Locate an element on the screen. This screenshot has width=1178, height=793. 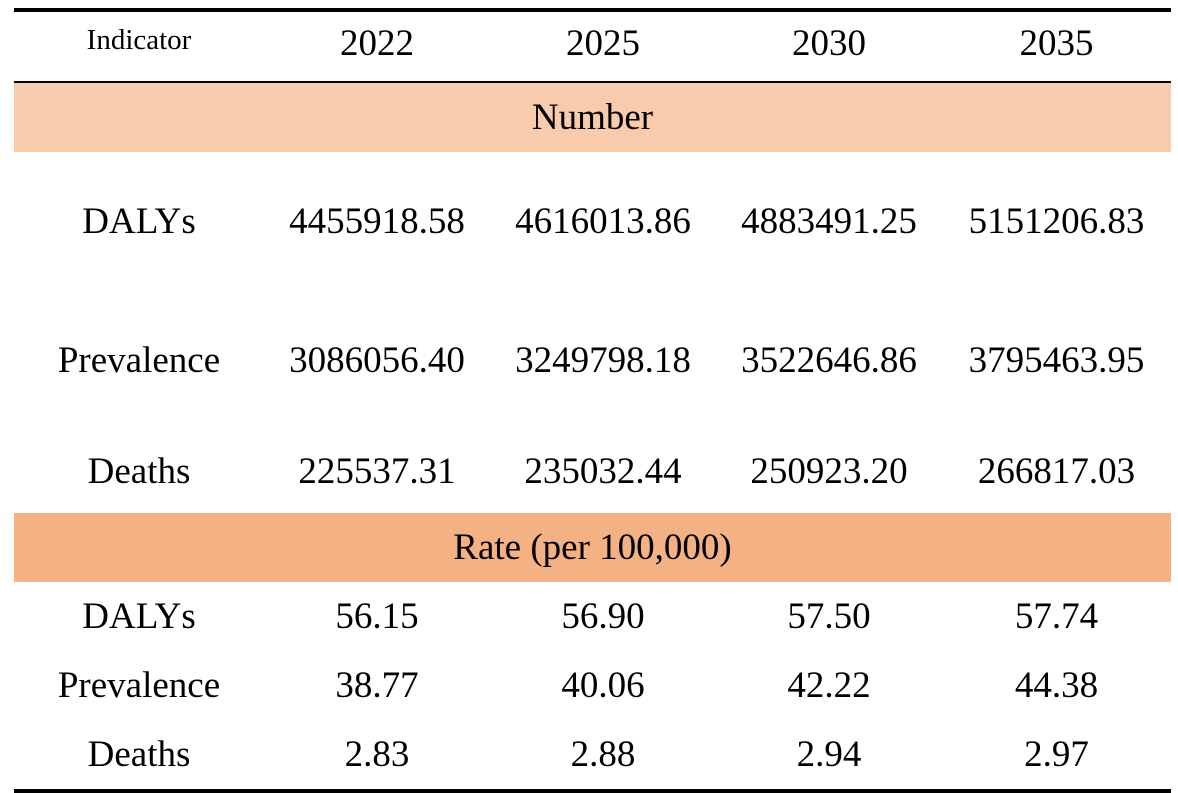
table-cell: 4883491.25 is located at coordinates (829, 221).